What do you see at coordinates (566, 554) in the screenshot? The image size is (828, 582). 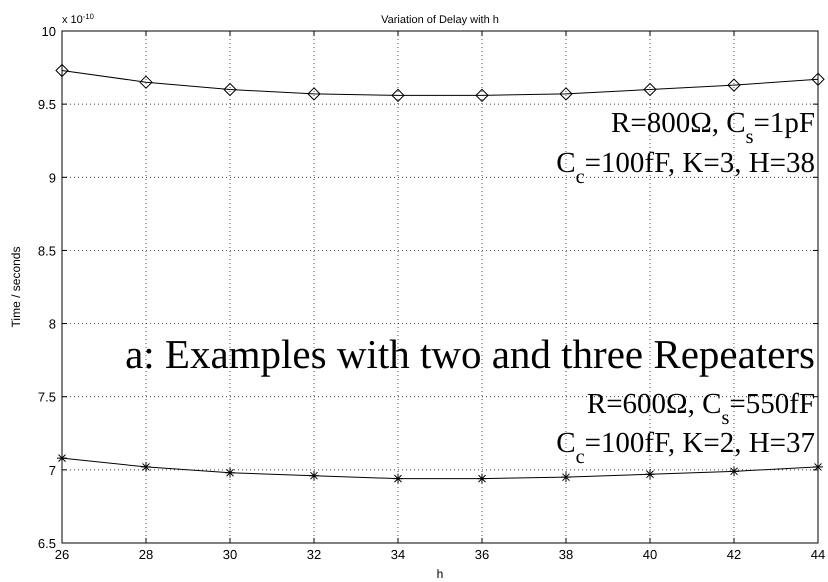 I see `x-tick-label: 38` at bounding box center [566, 554].